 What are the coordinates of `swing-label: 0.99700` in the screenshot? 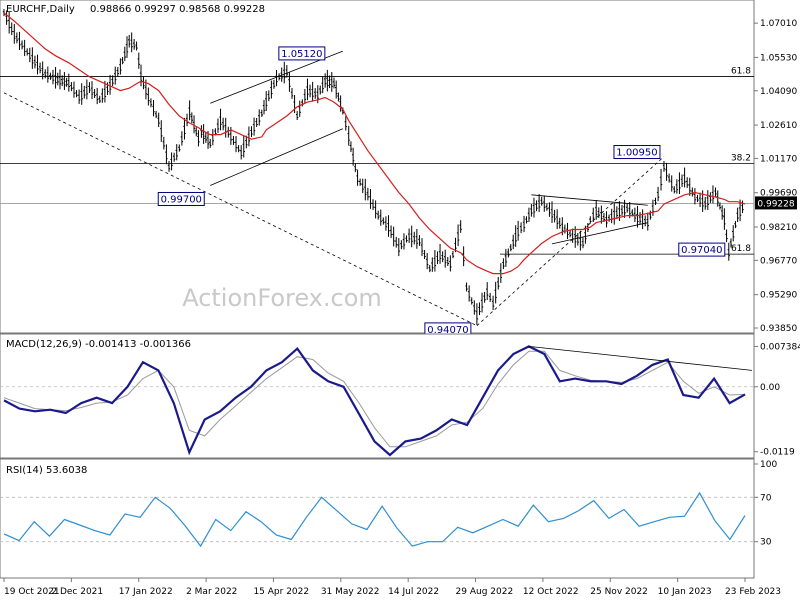 It's located at (181, 199).